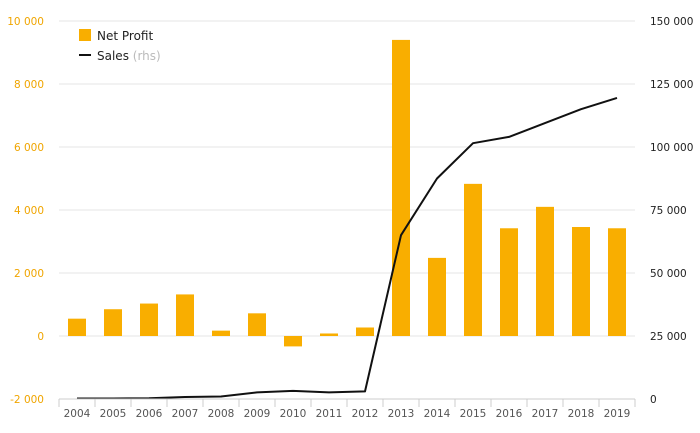 This screenshot has height=433, width=700. I want to click on x-axis-tick-label: 2014, so click(437, 414).